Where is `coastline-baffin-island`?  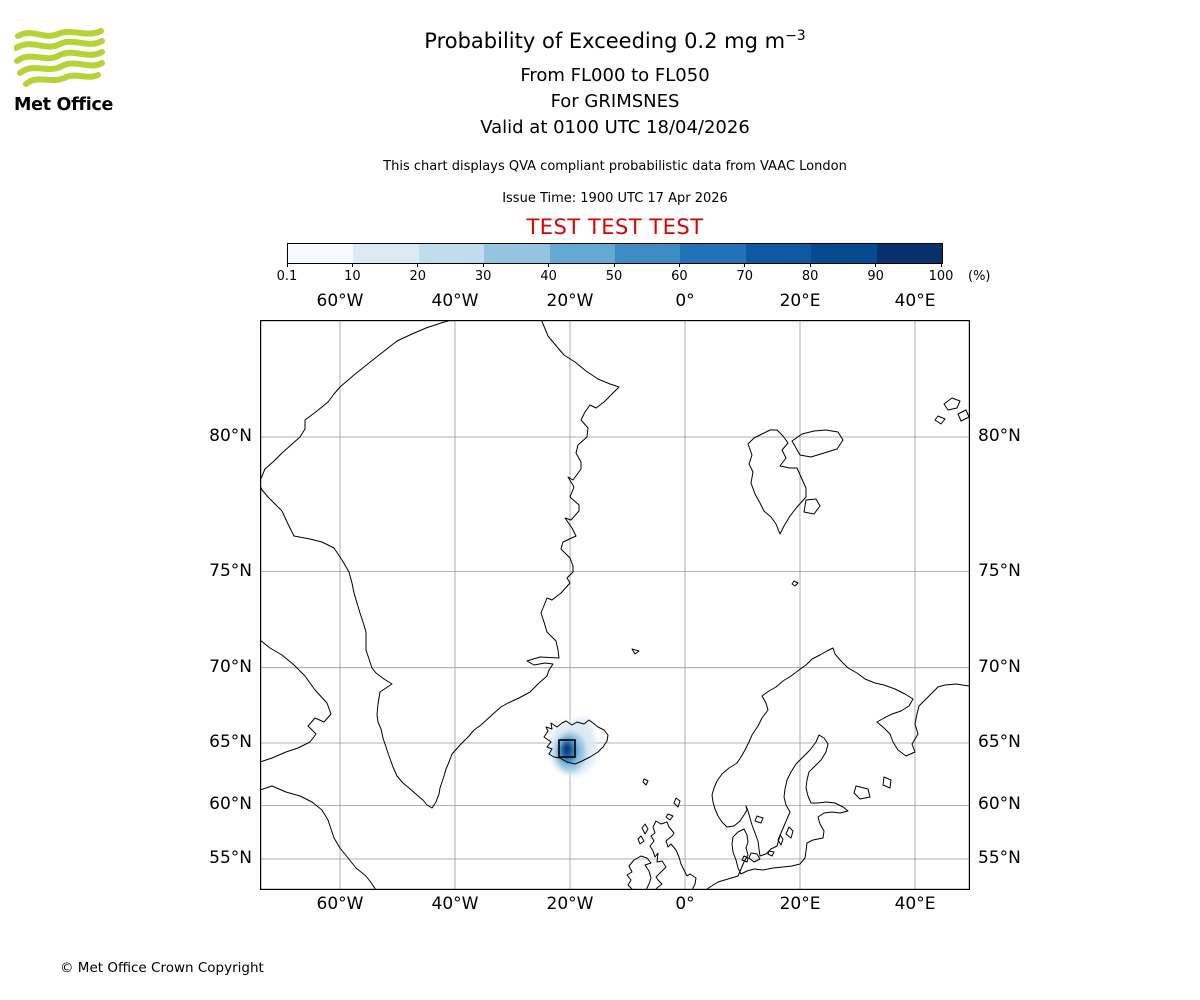 coastline-baffin-island is located at coordinates (296, 701).